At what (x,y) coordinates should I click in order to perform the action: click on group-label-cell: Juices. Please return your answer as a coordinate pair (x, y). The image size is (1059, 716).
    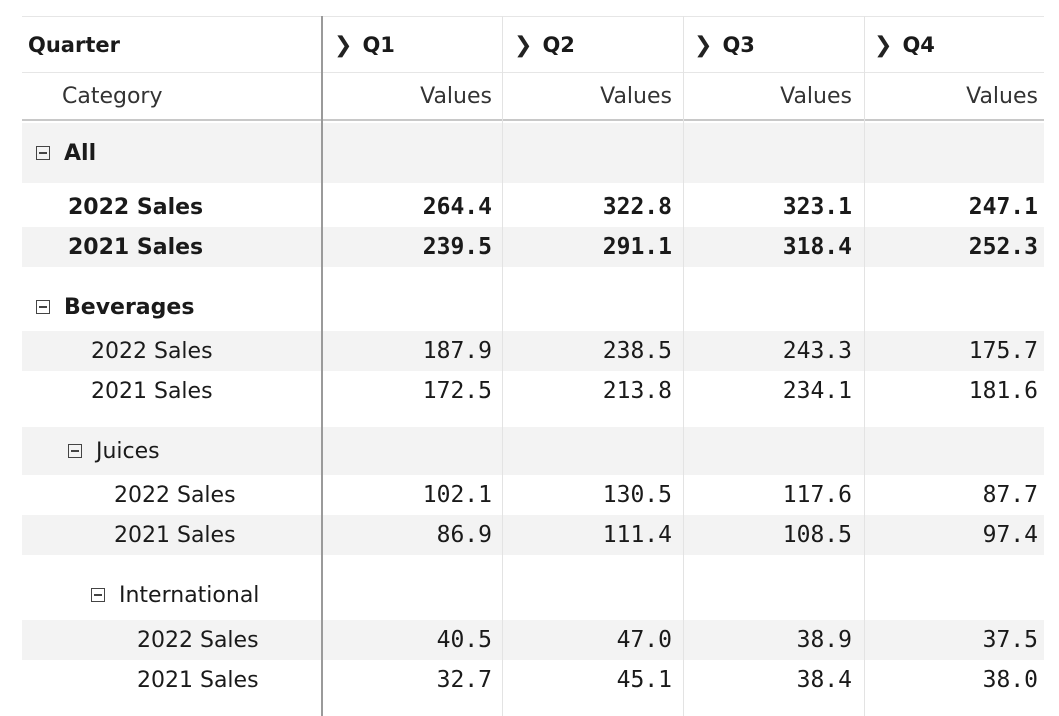
    Looking at the image, I should click on (190, 451).